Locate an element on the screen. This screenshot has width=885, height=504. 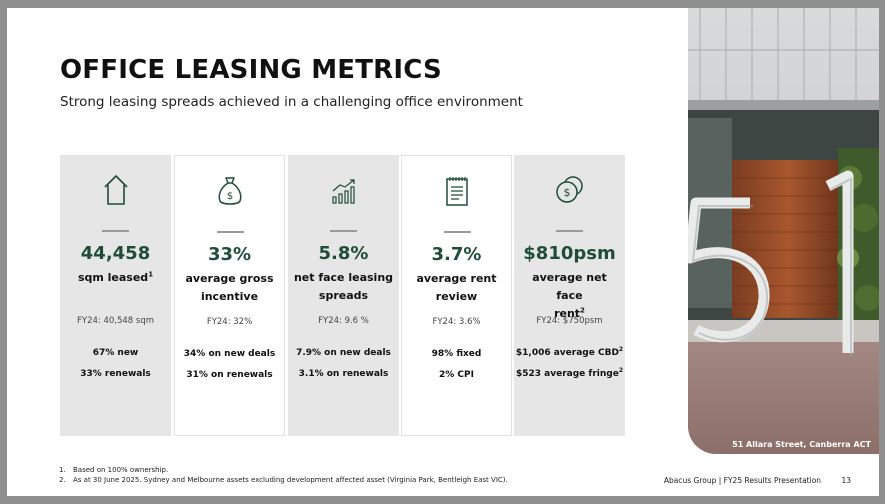
page-number: 13 is located at coordinates (846, 480).